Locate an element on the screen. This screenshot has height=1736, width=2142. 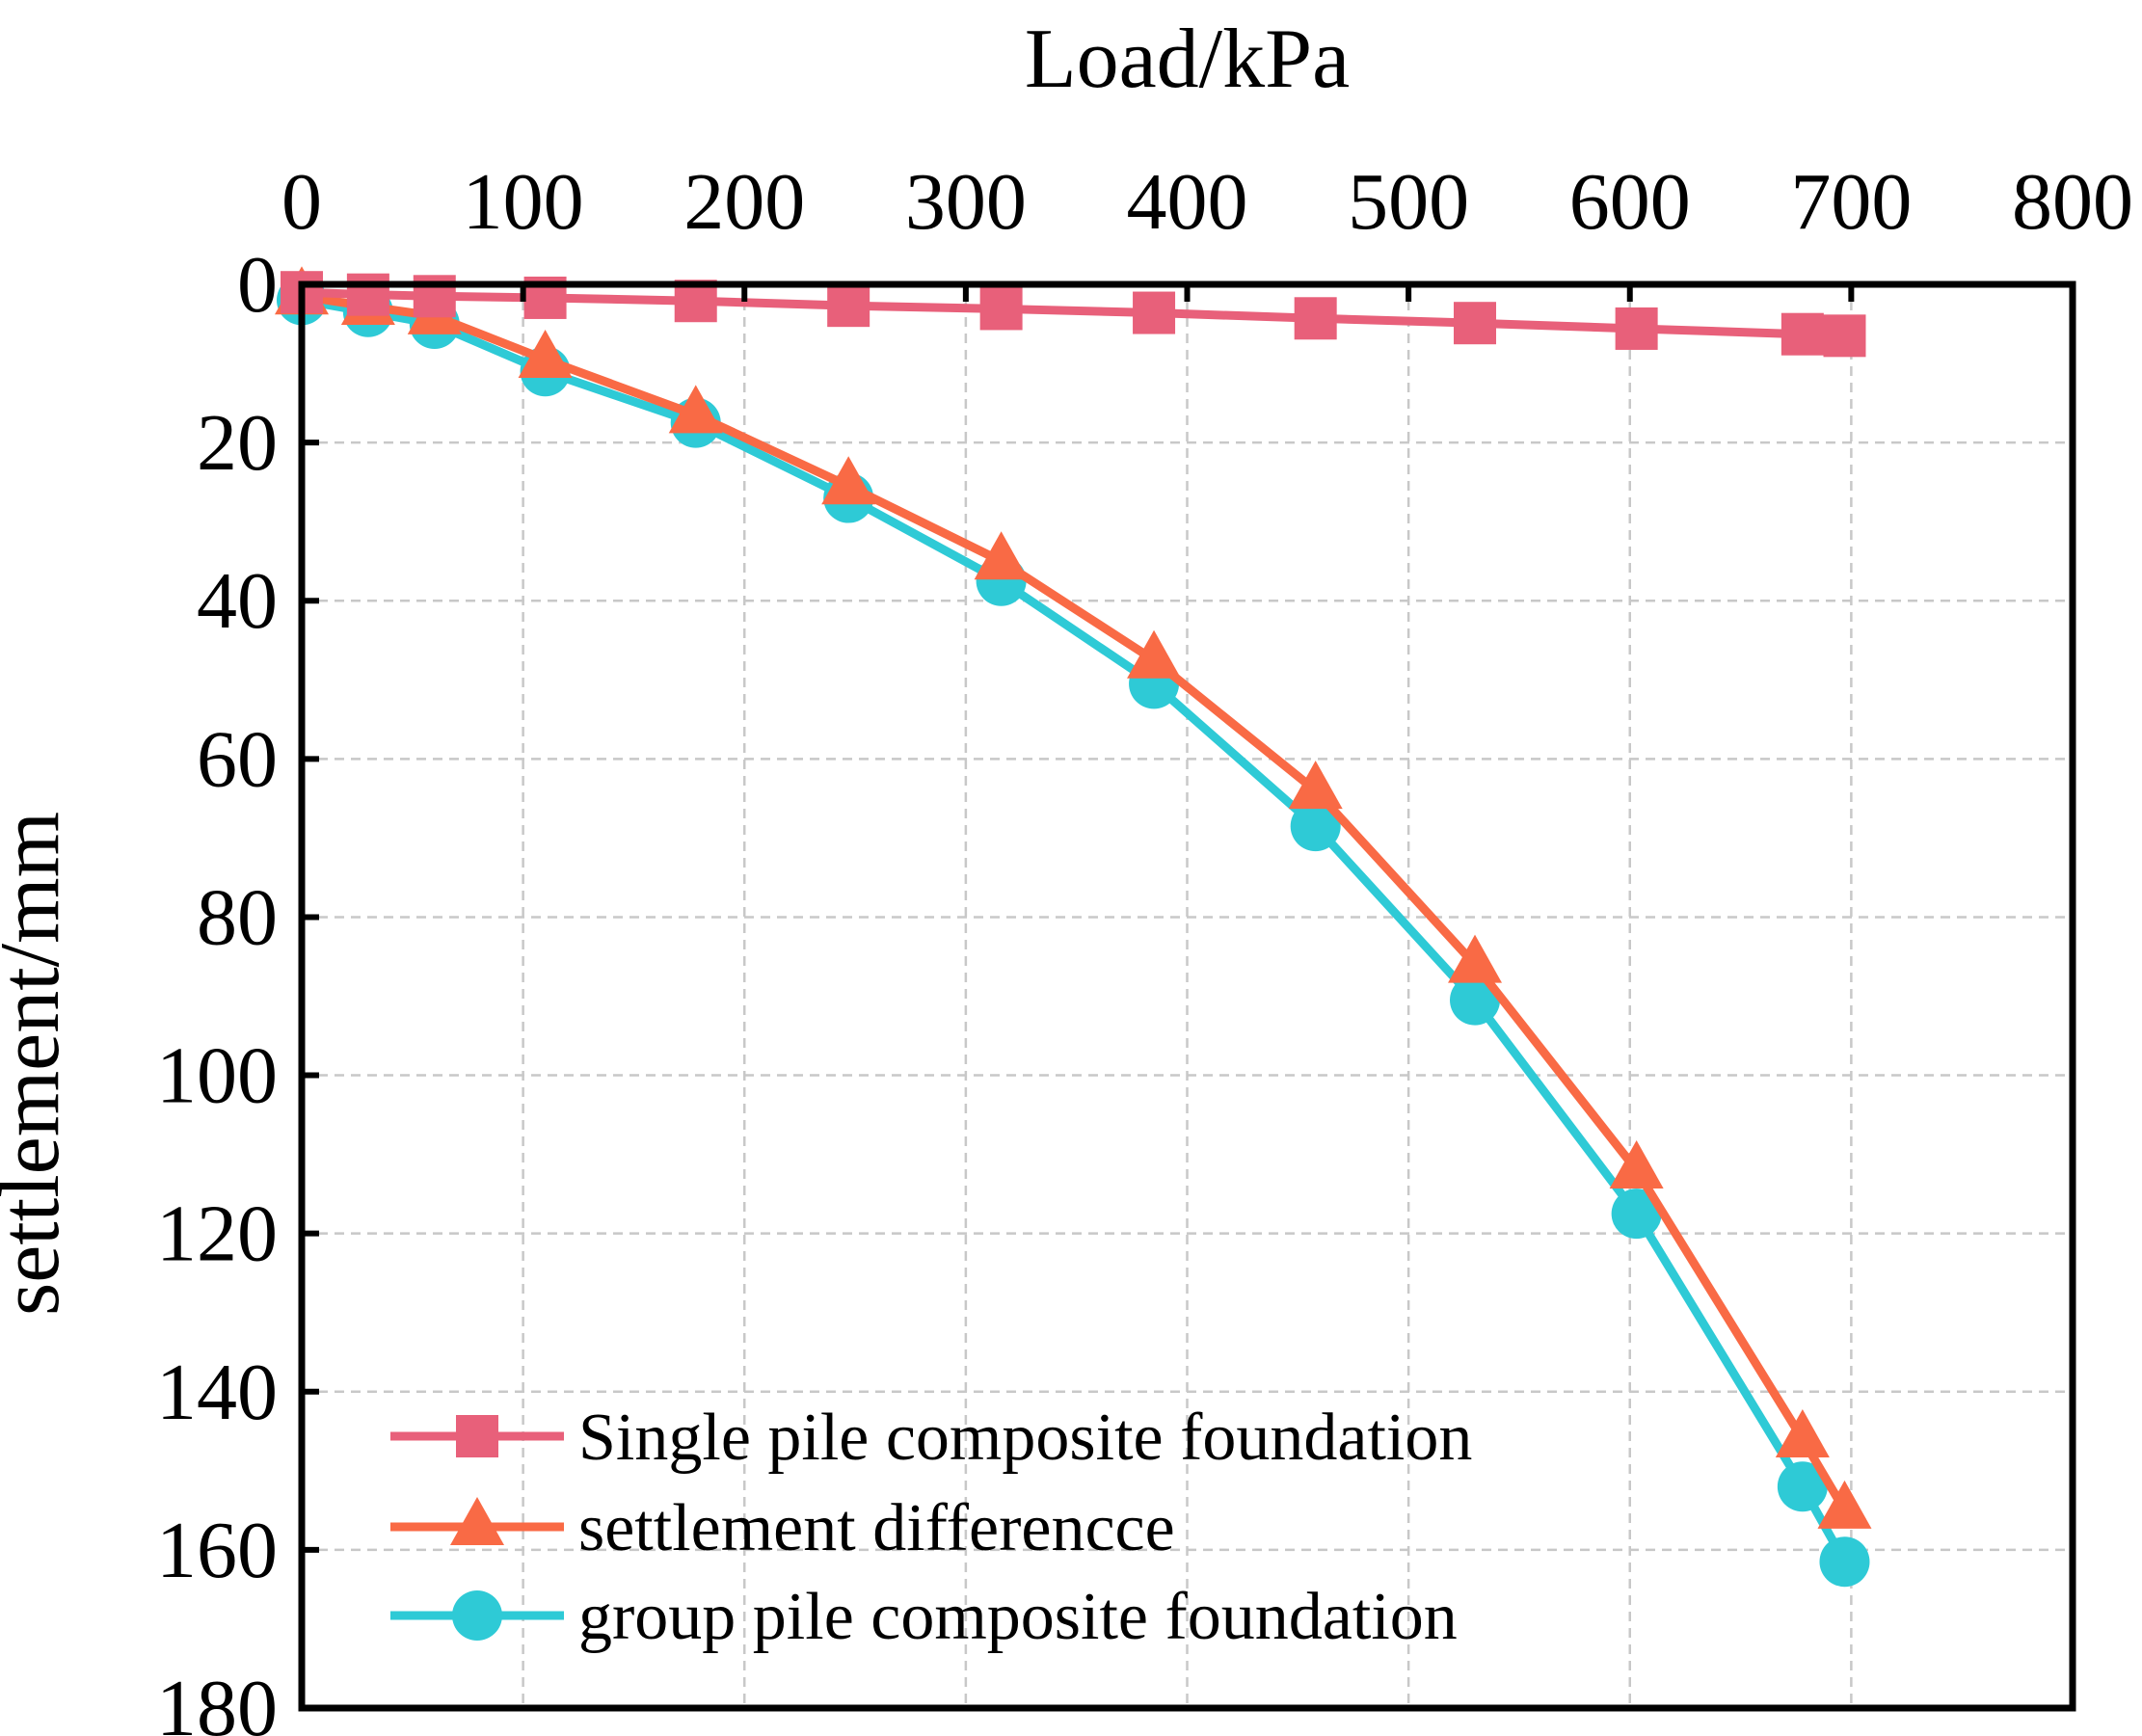
x-tick-label: 400 is located at coordinates (1187, 202).